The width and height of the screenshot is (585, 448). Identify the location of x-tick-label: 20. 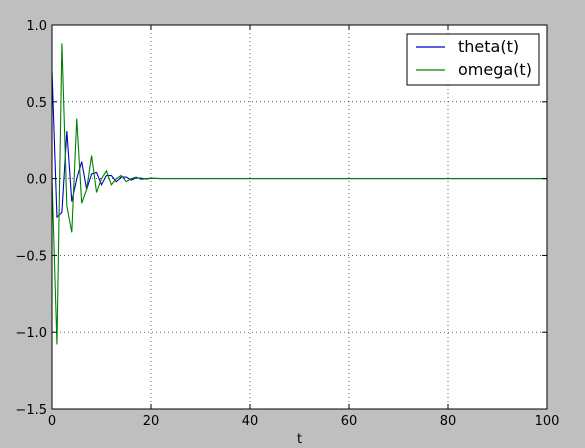
(151, 421).